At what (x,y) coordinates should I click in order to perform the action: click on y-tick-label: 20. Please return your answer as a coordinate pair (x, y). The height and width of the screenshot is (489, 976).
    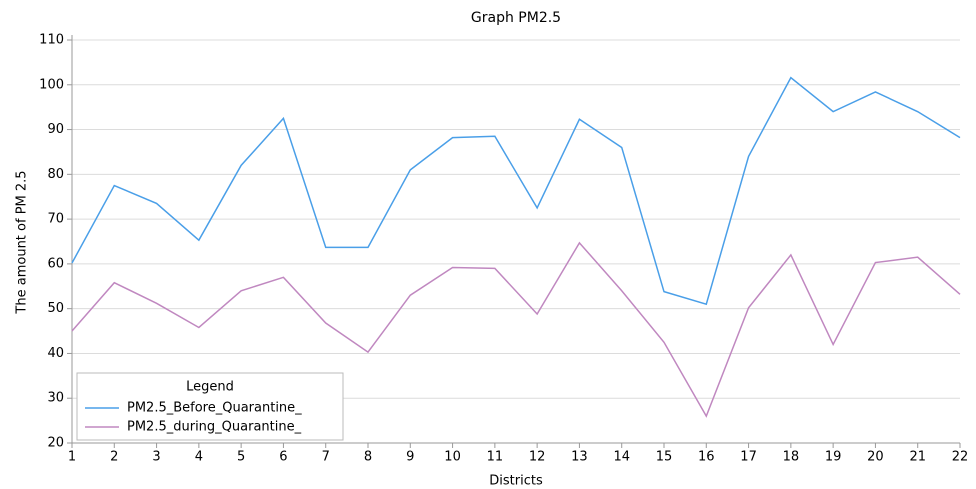
    Looking at the image, I should click on (55, 443).